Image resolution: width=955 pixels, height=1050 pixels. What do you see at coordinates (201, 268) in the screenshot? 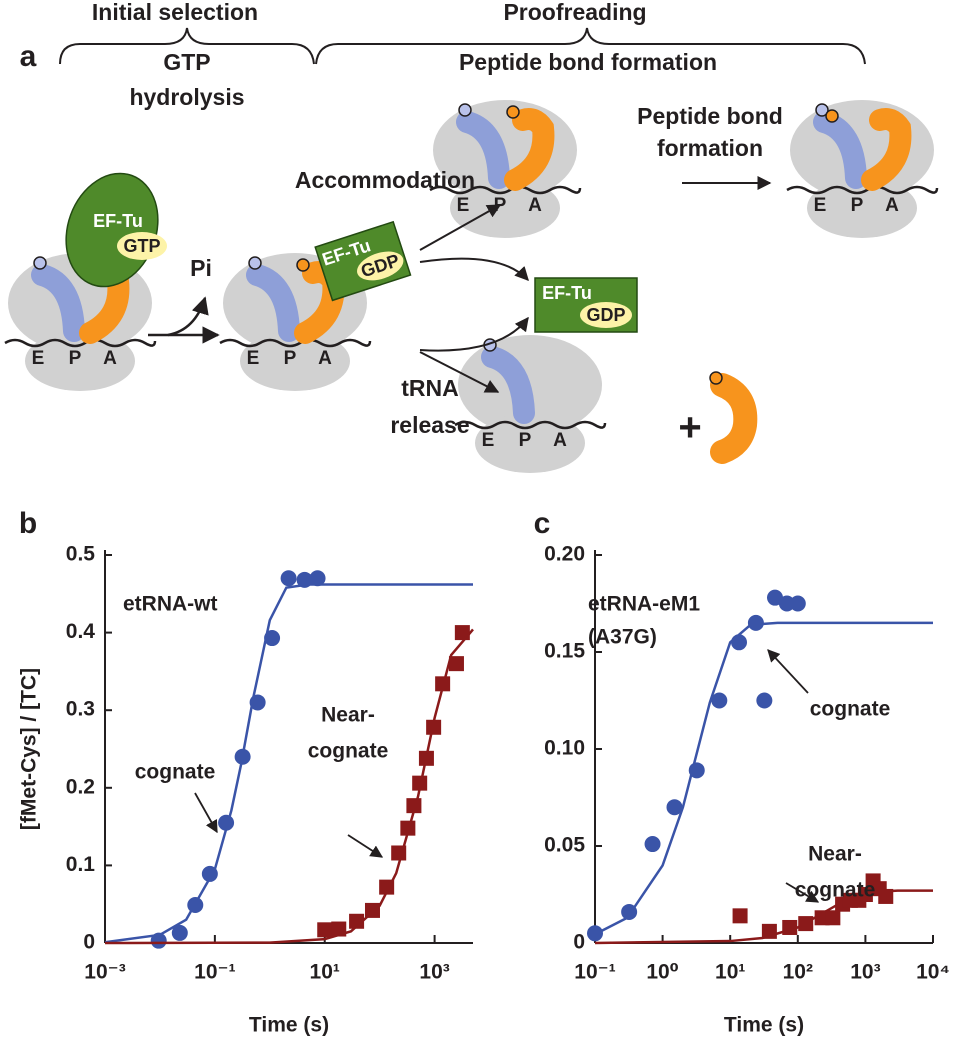
I see `pi-label: Pi` at bounding box center [201, 268].